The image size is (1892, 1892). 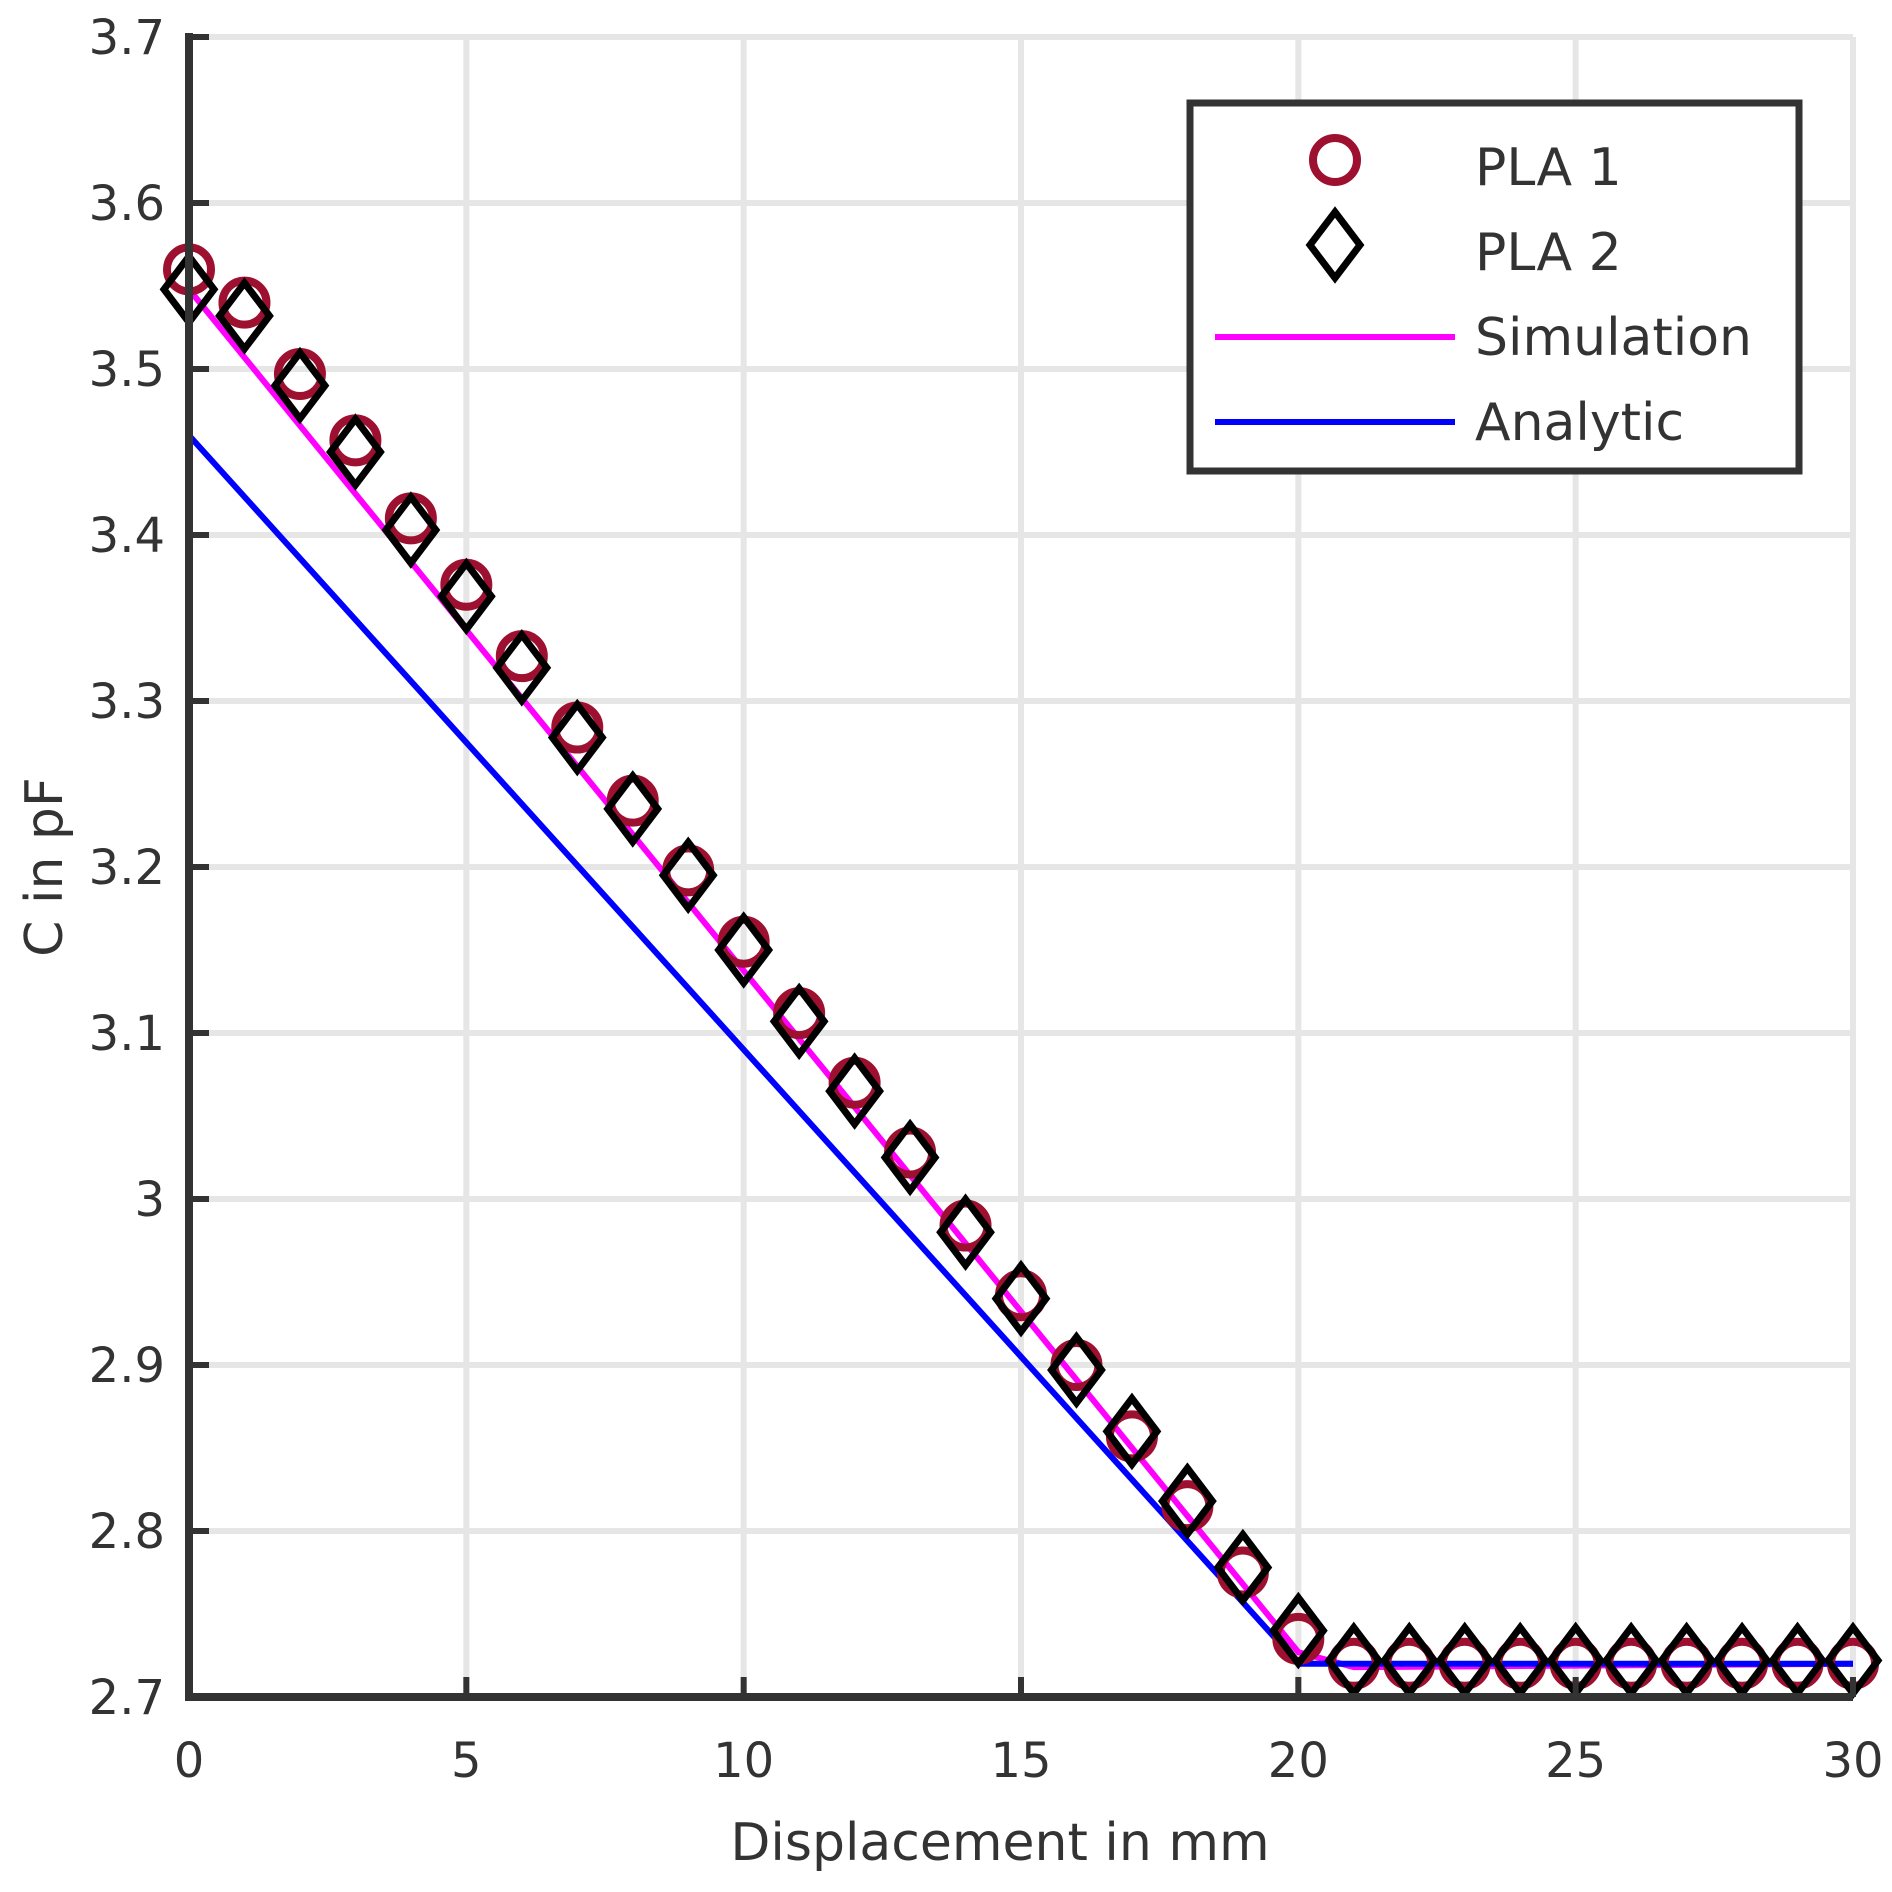 I want to click on legend-label: PLA 1, so click(x=1548, y=168).